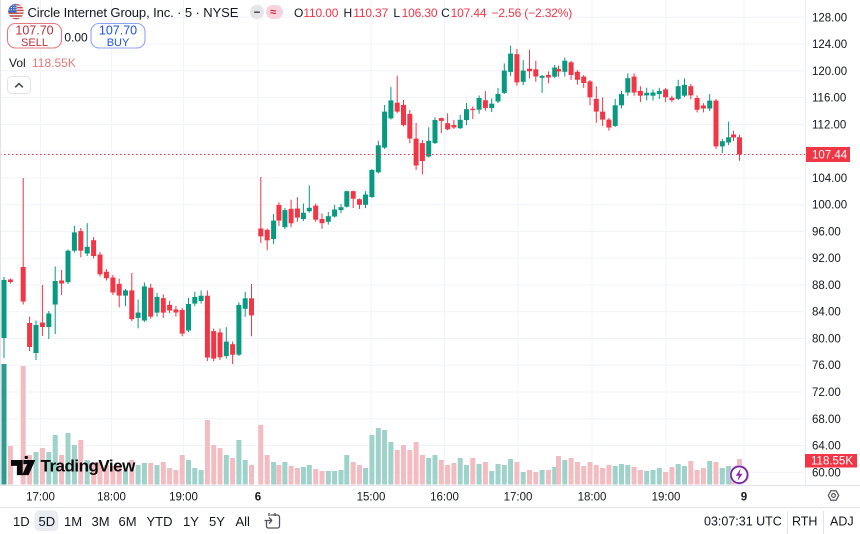 The width and height of the screenshot is (860, 534). What do you see at coordinates (243, 521) in the screenshot?
I see `svg-text: All` at bounding box center [243, 521].